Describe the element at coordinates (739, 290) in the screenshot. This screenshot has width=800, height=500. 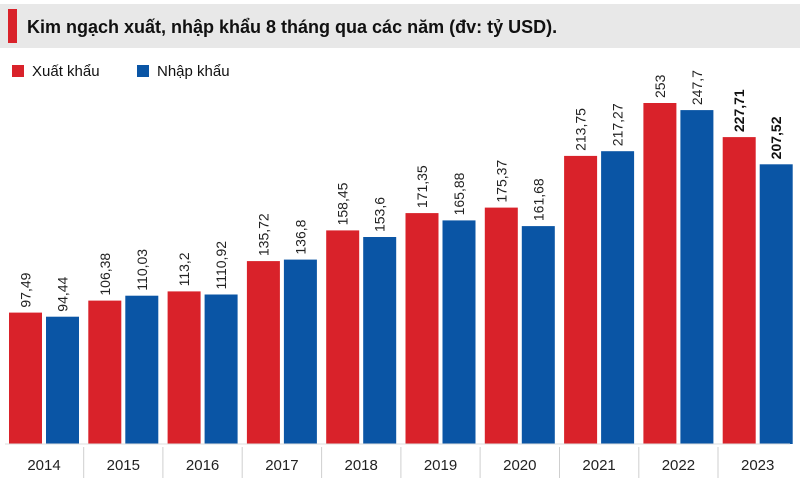
I see `bar-export-2023` at that location.